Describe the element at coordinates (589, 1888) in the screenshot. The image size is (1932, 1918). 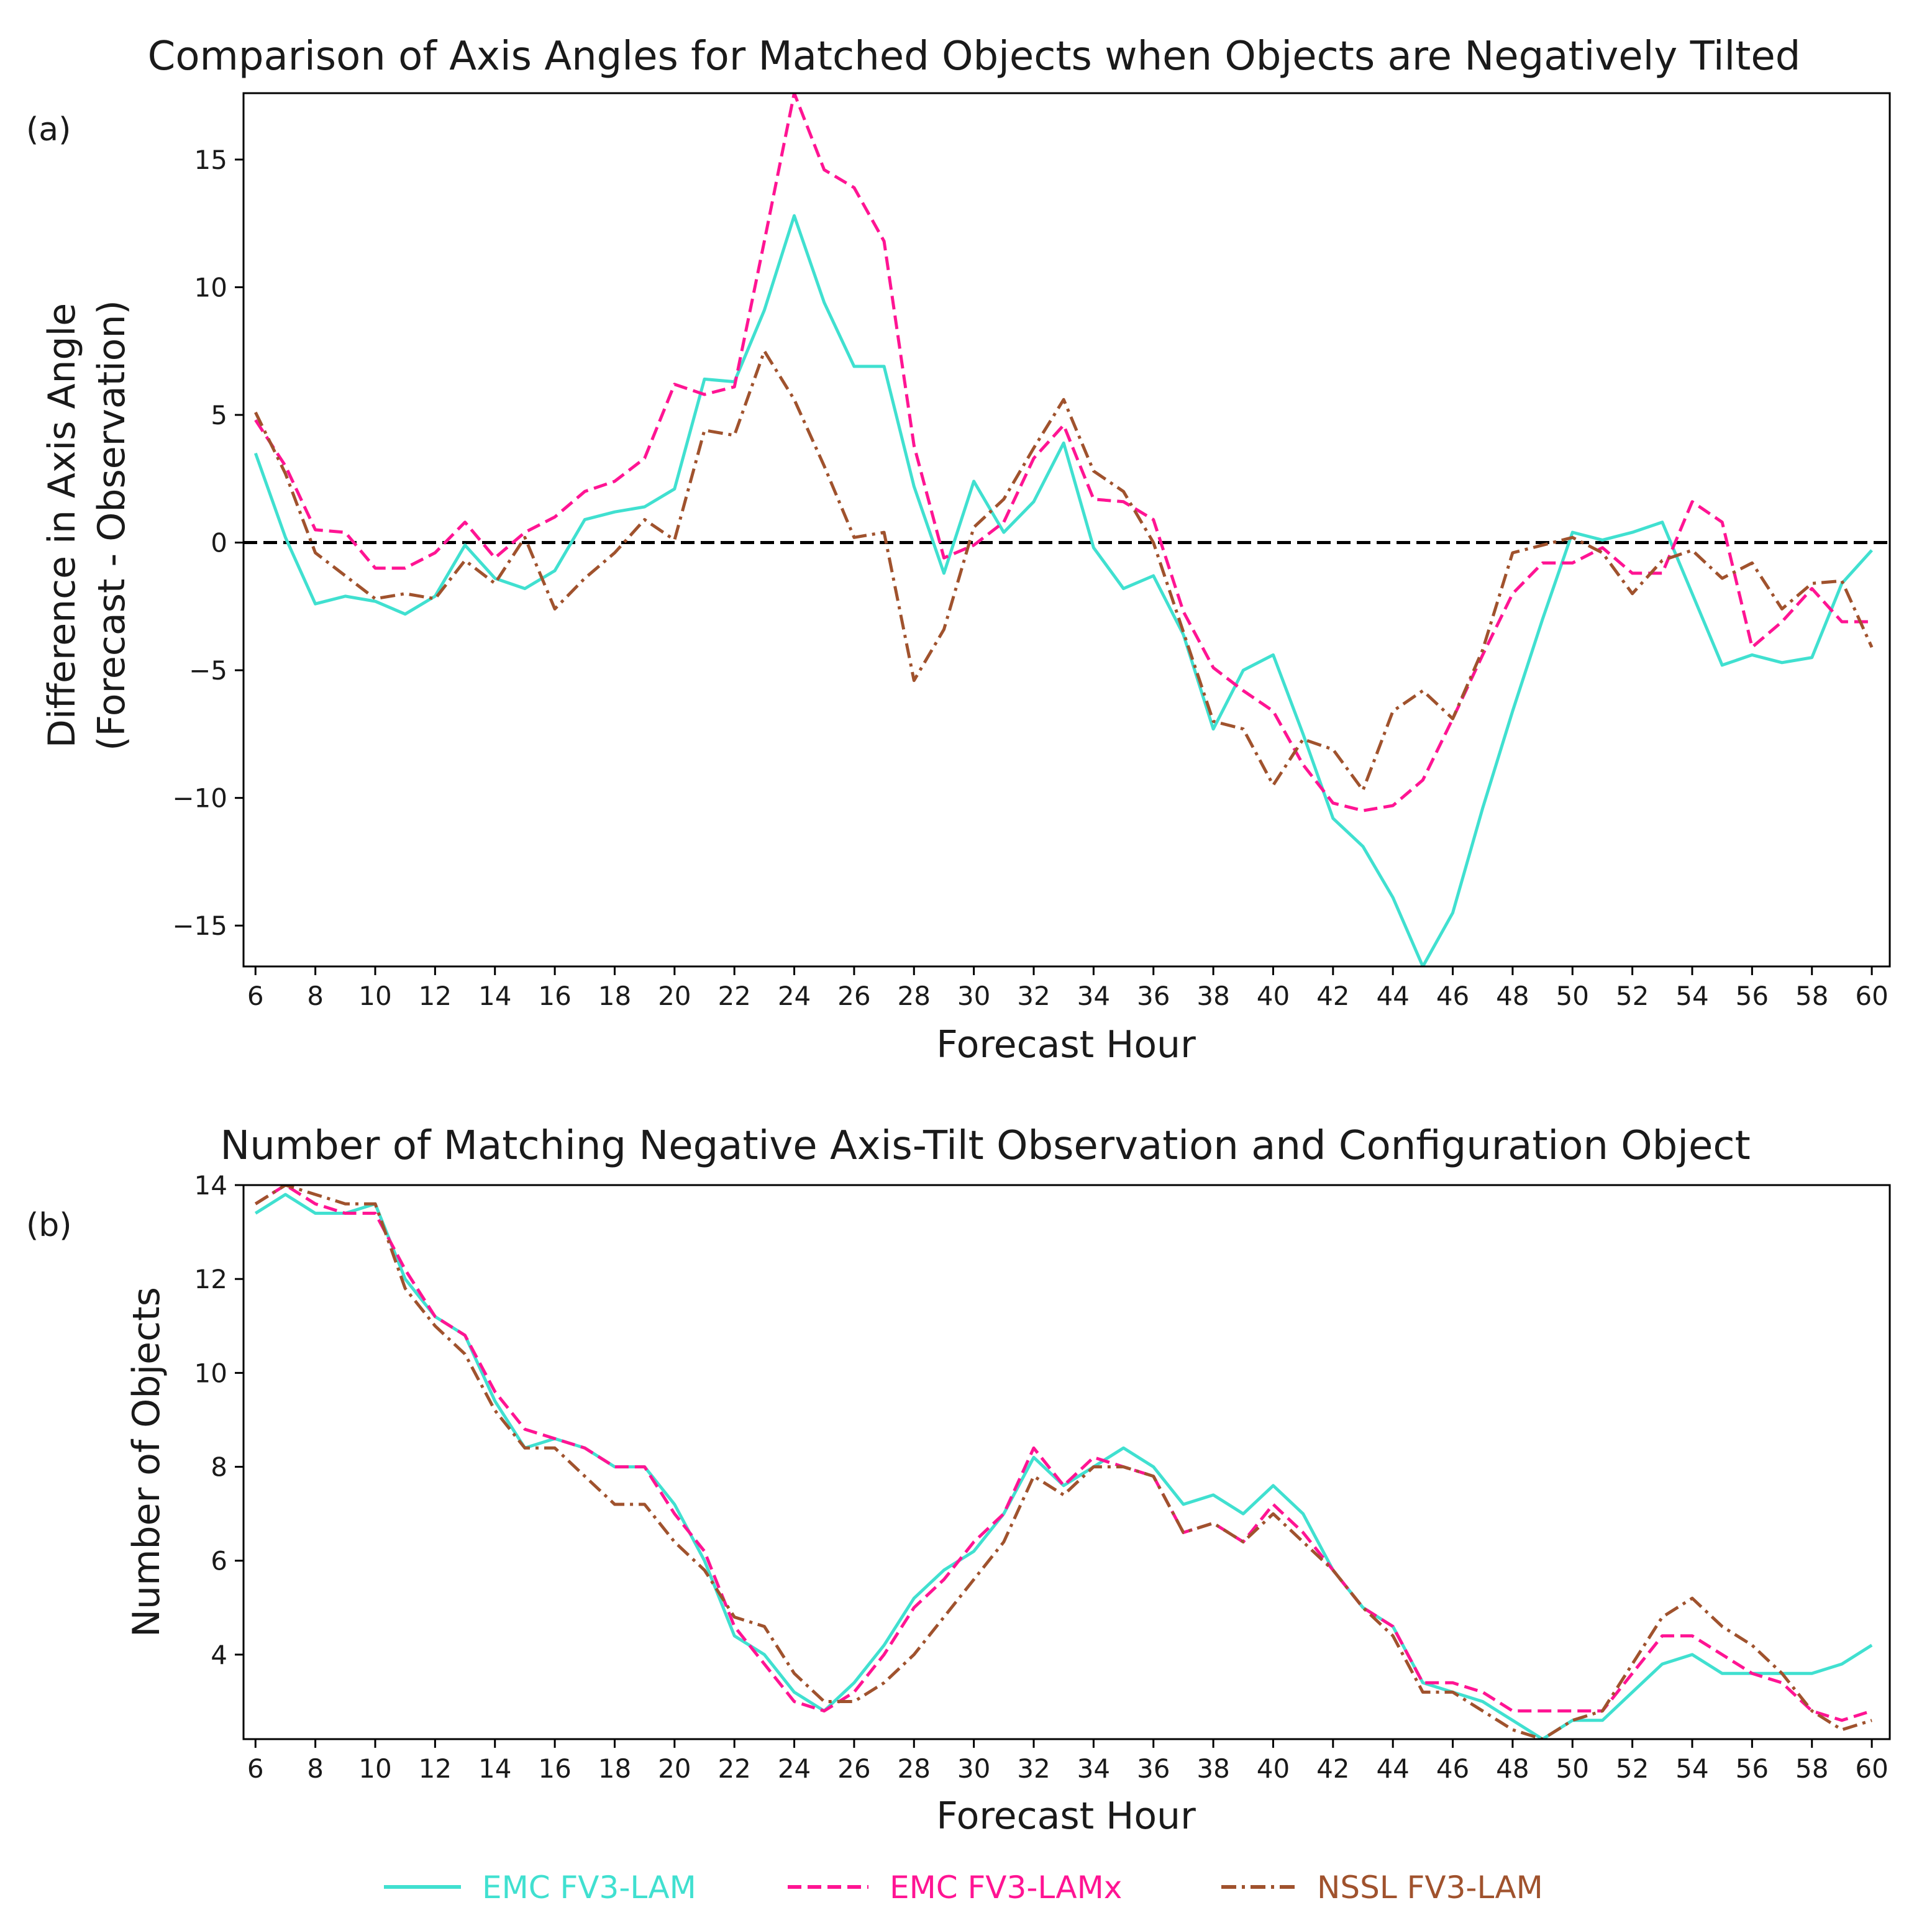
I see `legend-label-emc-fv3-lam: EMC FV3-LAM` at that location.